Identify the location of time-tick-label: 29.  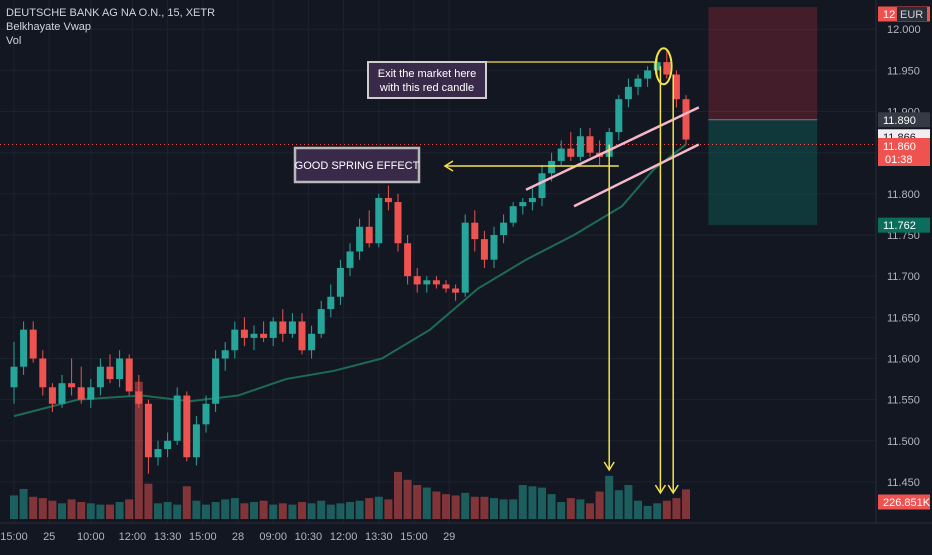
(449, 537).